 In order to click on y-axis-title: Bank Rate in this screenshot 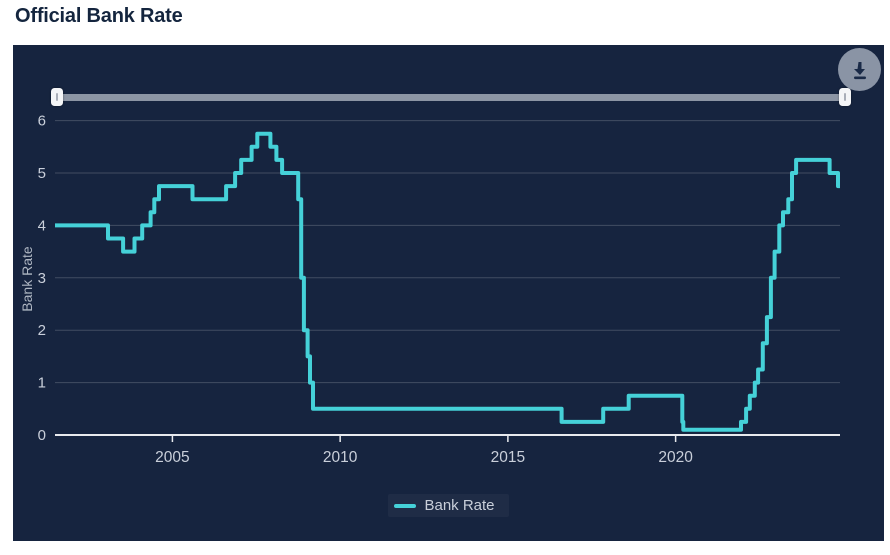, I will do `click(27, 279)`.